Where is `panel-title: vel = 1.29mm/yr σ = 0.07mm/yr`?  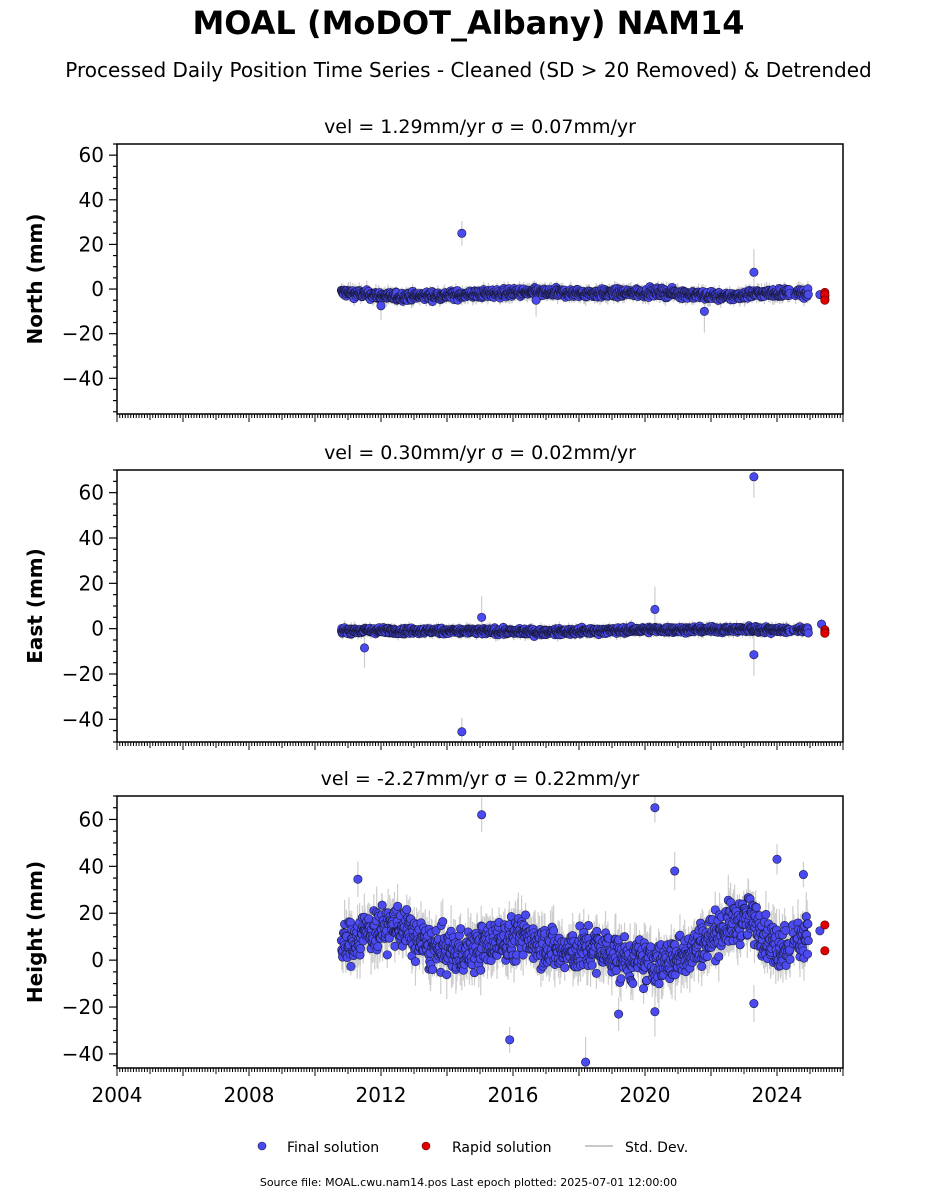
panel-title: vel = 1.29mm/yr σ = 0.07mm/yr is located at coordinates (480, 127).